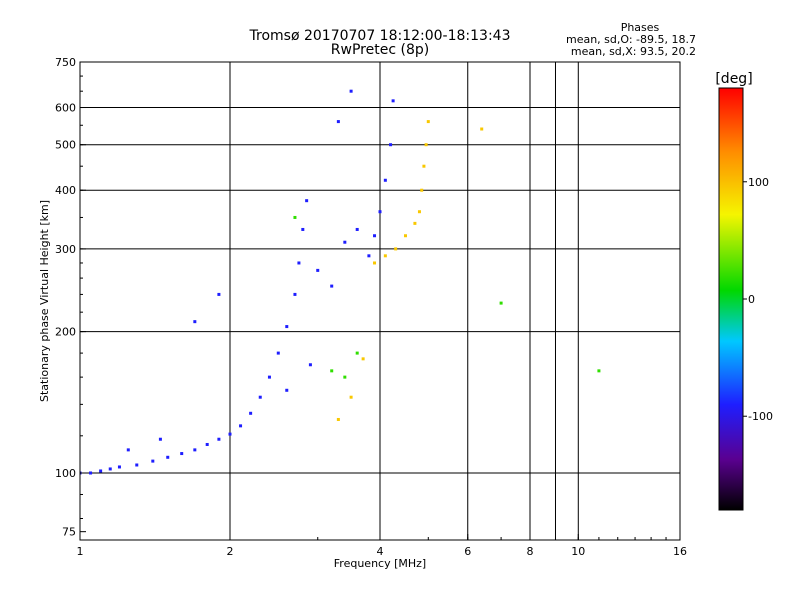 This screenshot has width=800, height=600. I want to click on x-axis-label: Frequency [MHz], so click(380, 563).